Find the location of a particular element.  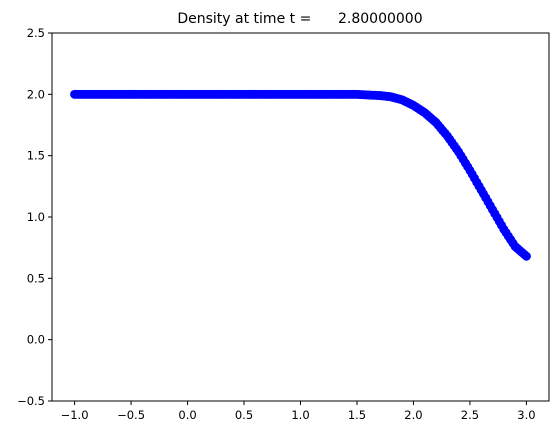

y-tick-label: 1.0 is located at coordinates (36, 217).